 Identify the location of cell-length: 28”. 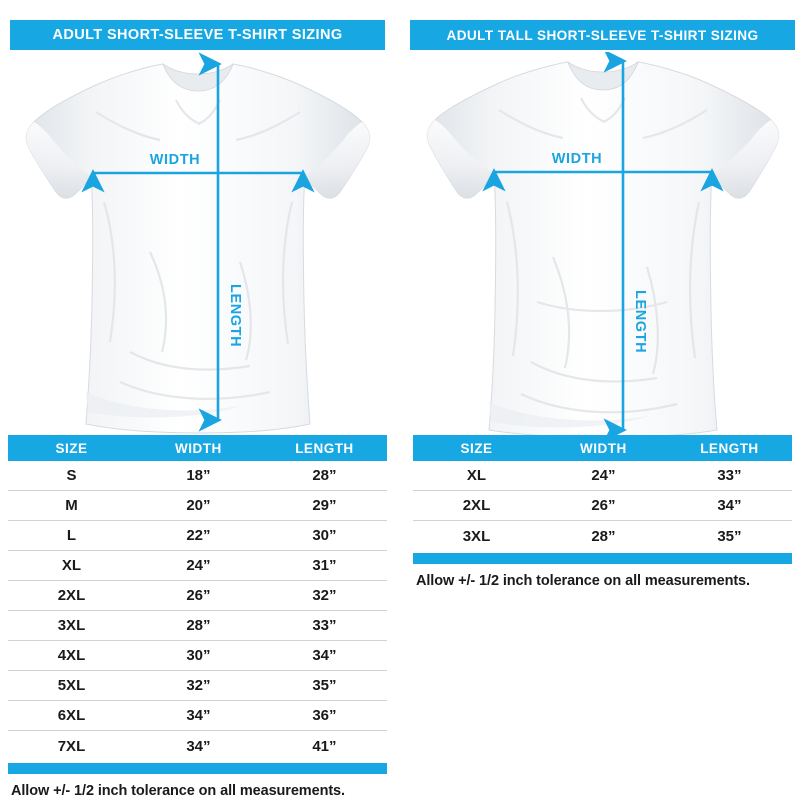
(324, 475).